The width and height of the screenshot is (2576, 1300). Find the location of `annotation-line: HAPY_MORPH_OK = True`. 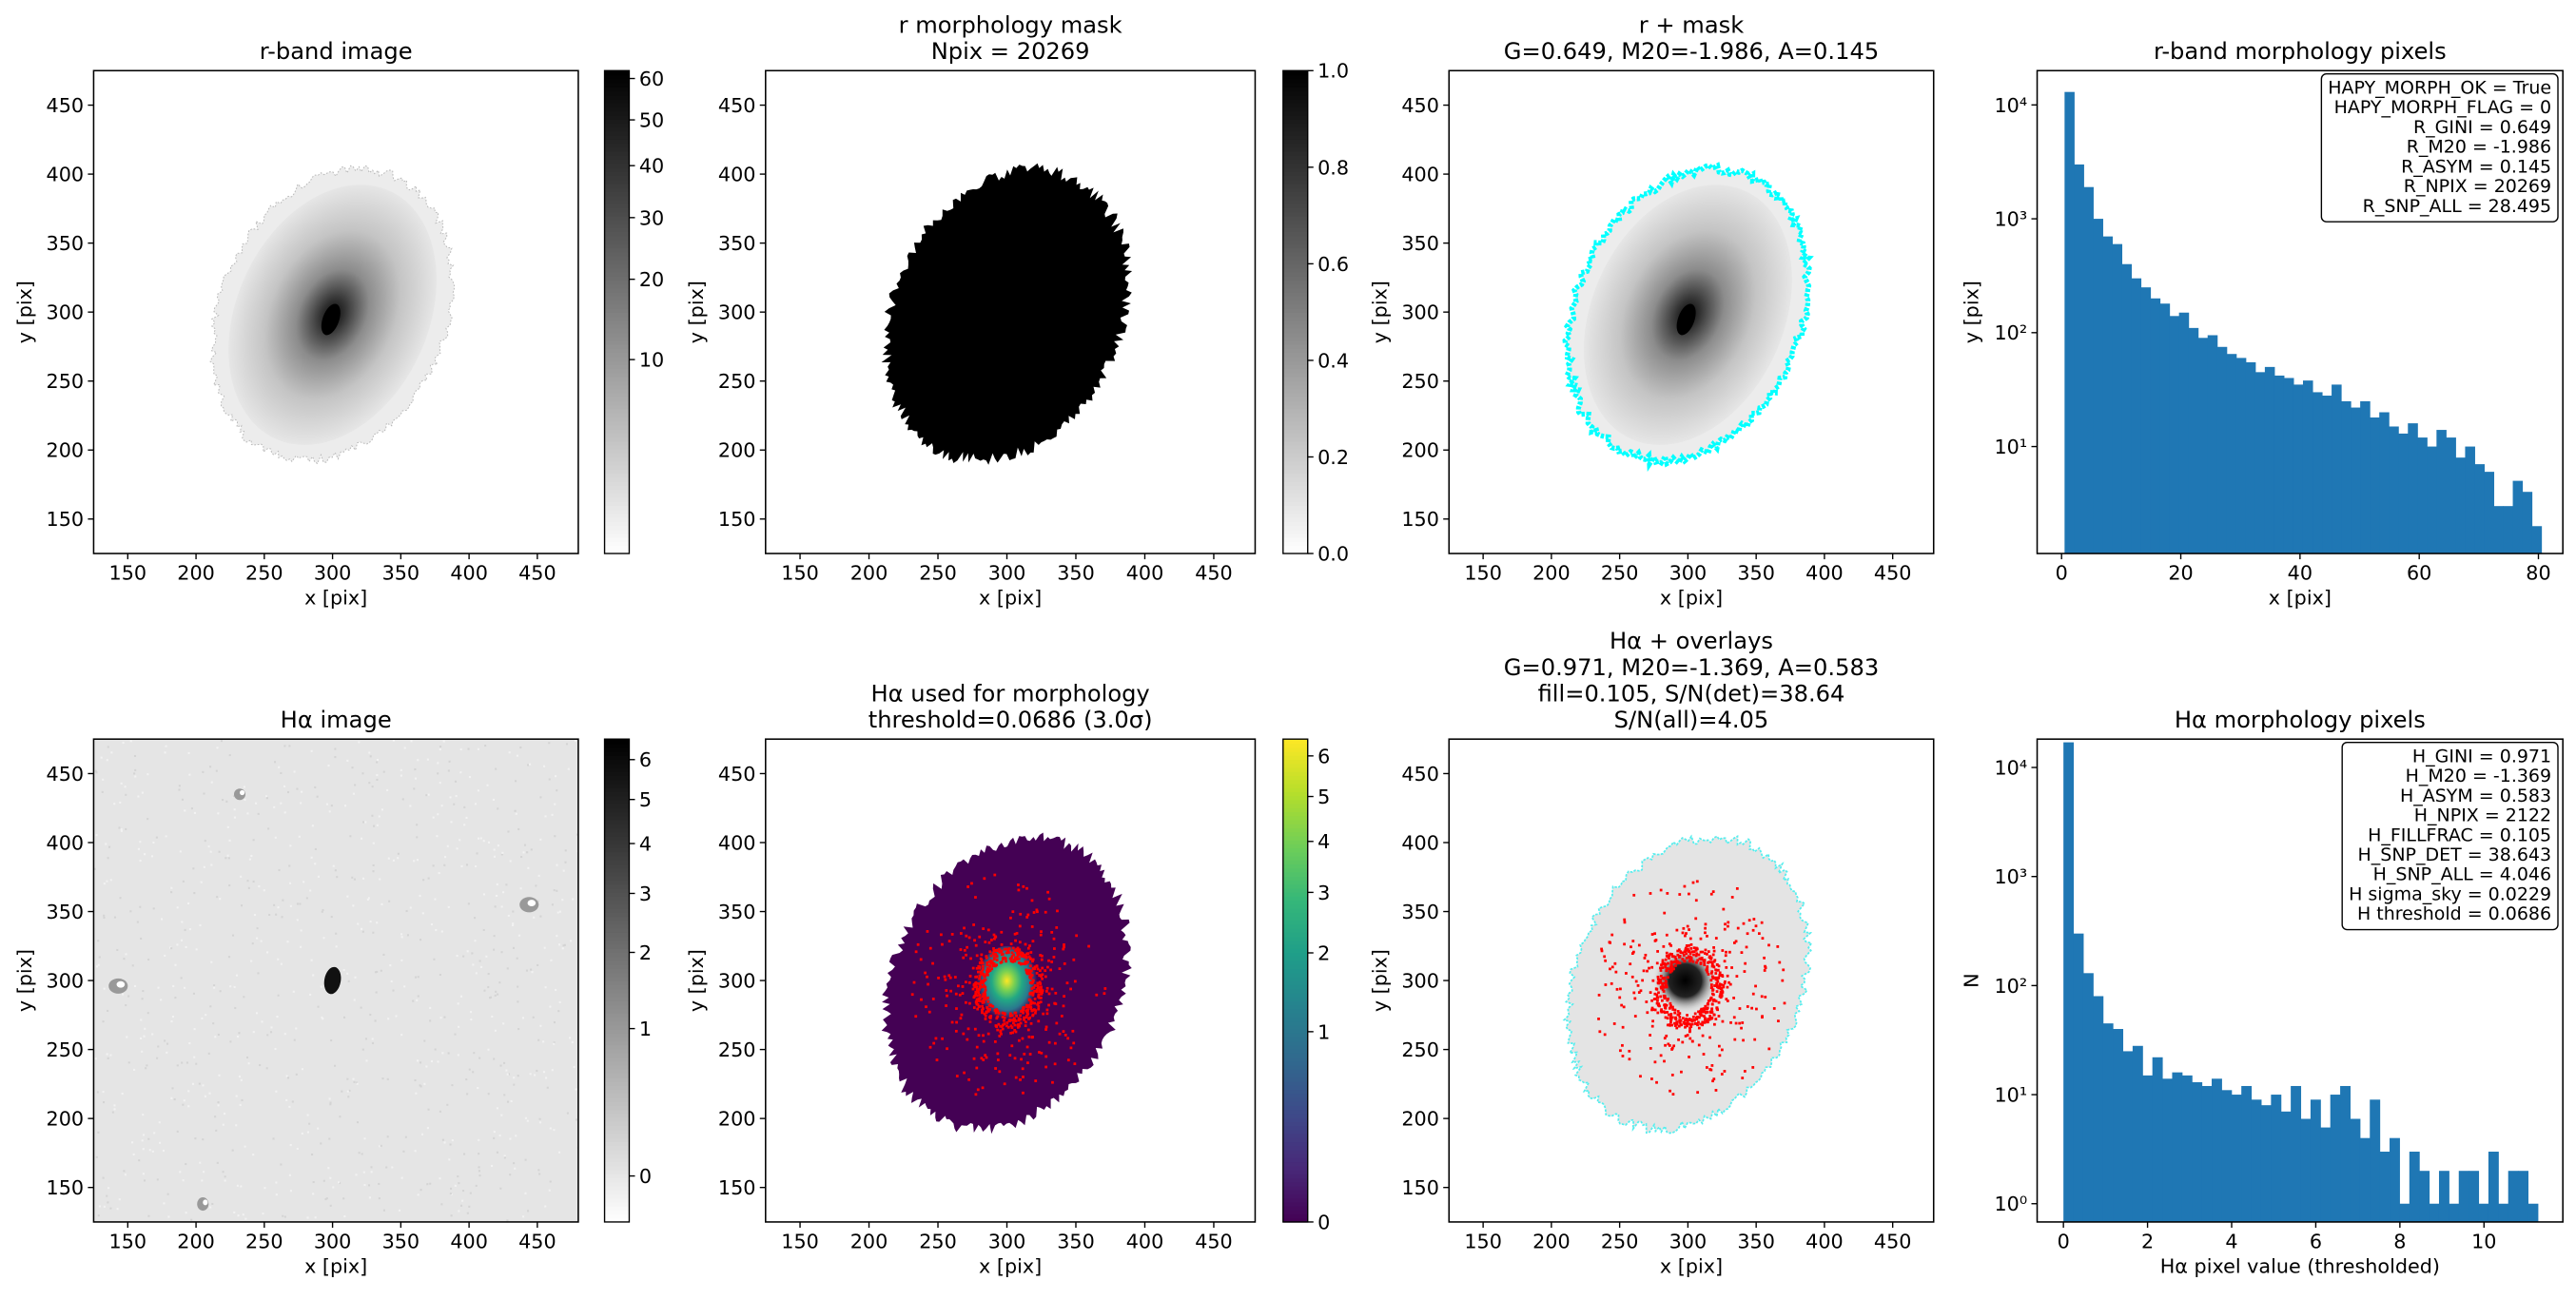

annotation-line: HAPY_MORPH_OK = True is located at coordinates (2440, 87).